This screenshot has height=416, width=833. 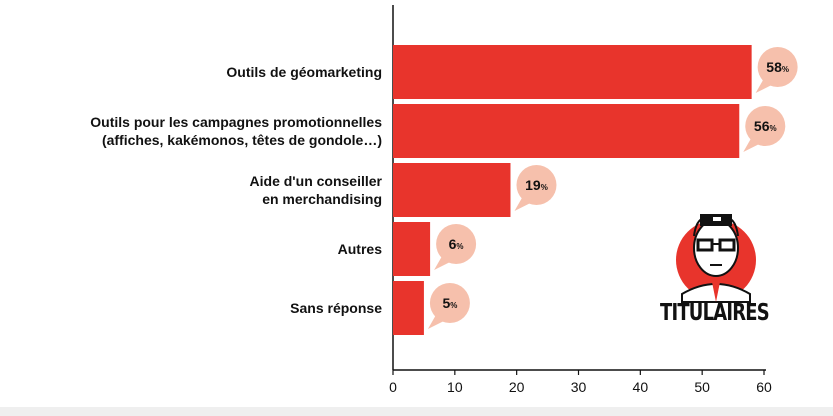 What do you see at coordinates (315, 181) in the screenshot?
I see `category-label-line: Aide d'un conseiller` at bounding box center [315, 181].